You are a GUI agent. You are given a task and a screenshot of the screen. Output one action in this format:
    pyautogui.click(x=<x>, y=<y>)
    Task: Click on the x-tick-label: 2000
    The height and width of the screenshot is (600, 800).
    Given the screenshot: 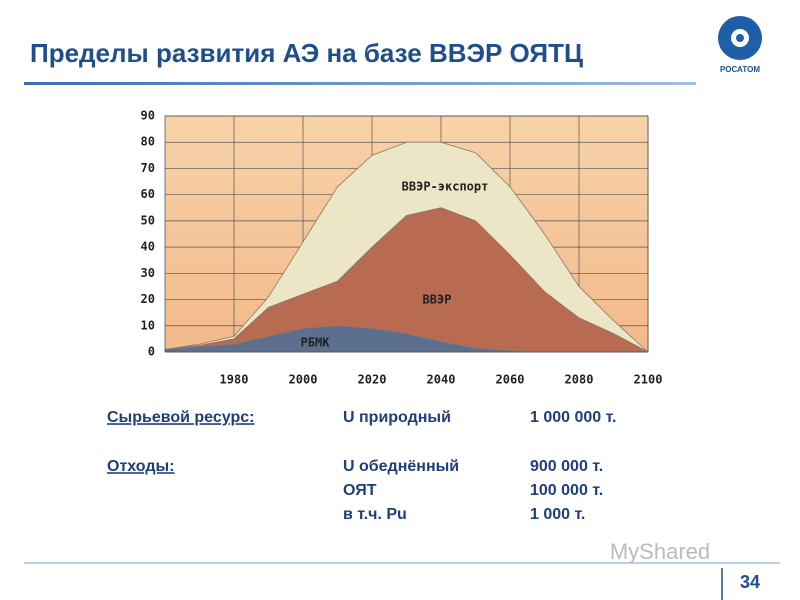 What is the action you would take?
    pyautogui.click(x=303, y=380)
    